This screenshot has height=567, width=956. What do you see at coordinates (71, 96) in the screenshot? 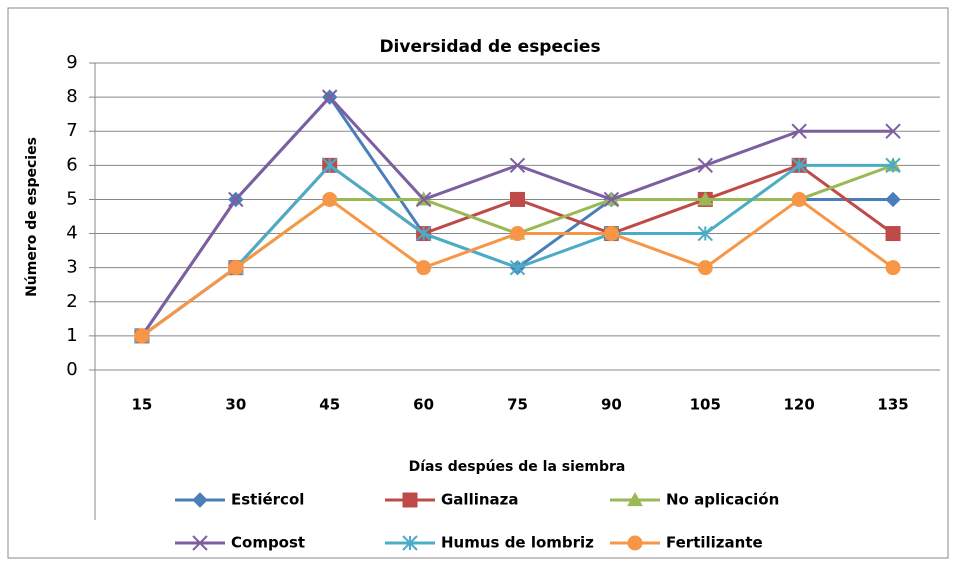
I see `y-tick-label: 8` at bounding box center [71, 96].